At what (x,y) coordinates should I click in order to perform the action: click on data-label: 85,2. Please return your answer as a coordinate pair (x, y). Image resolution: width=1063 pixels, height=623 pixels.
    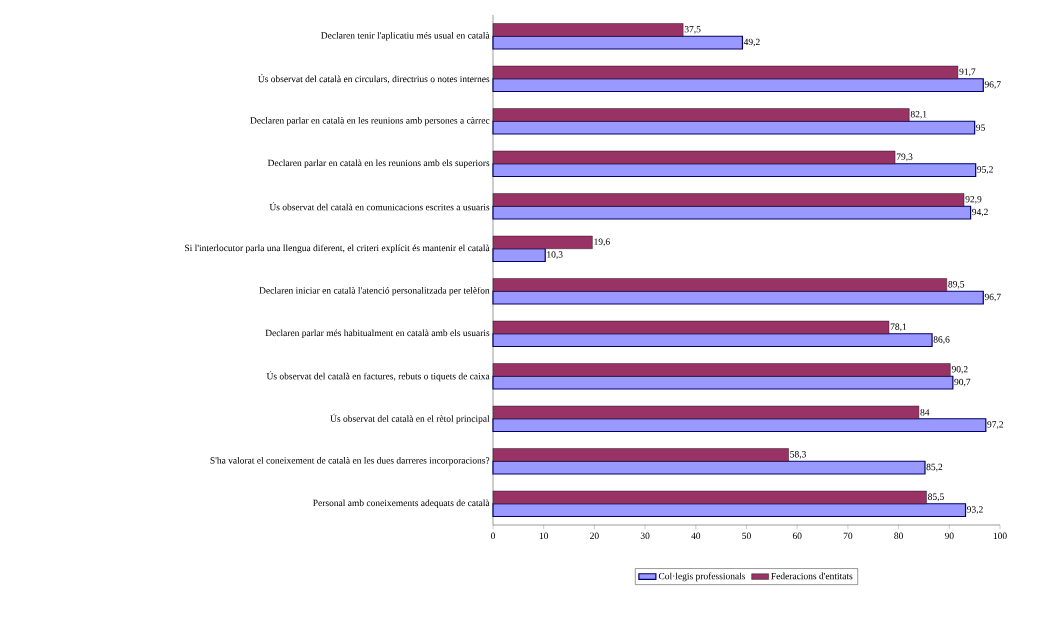
    Looking at the image, I should click on (934, 467).